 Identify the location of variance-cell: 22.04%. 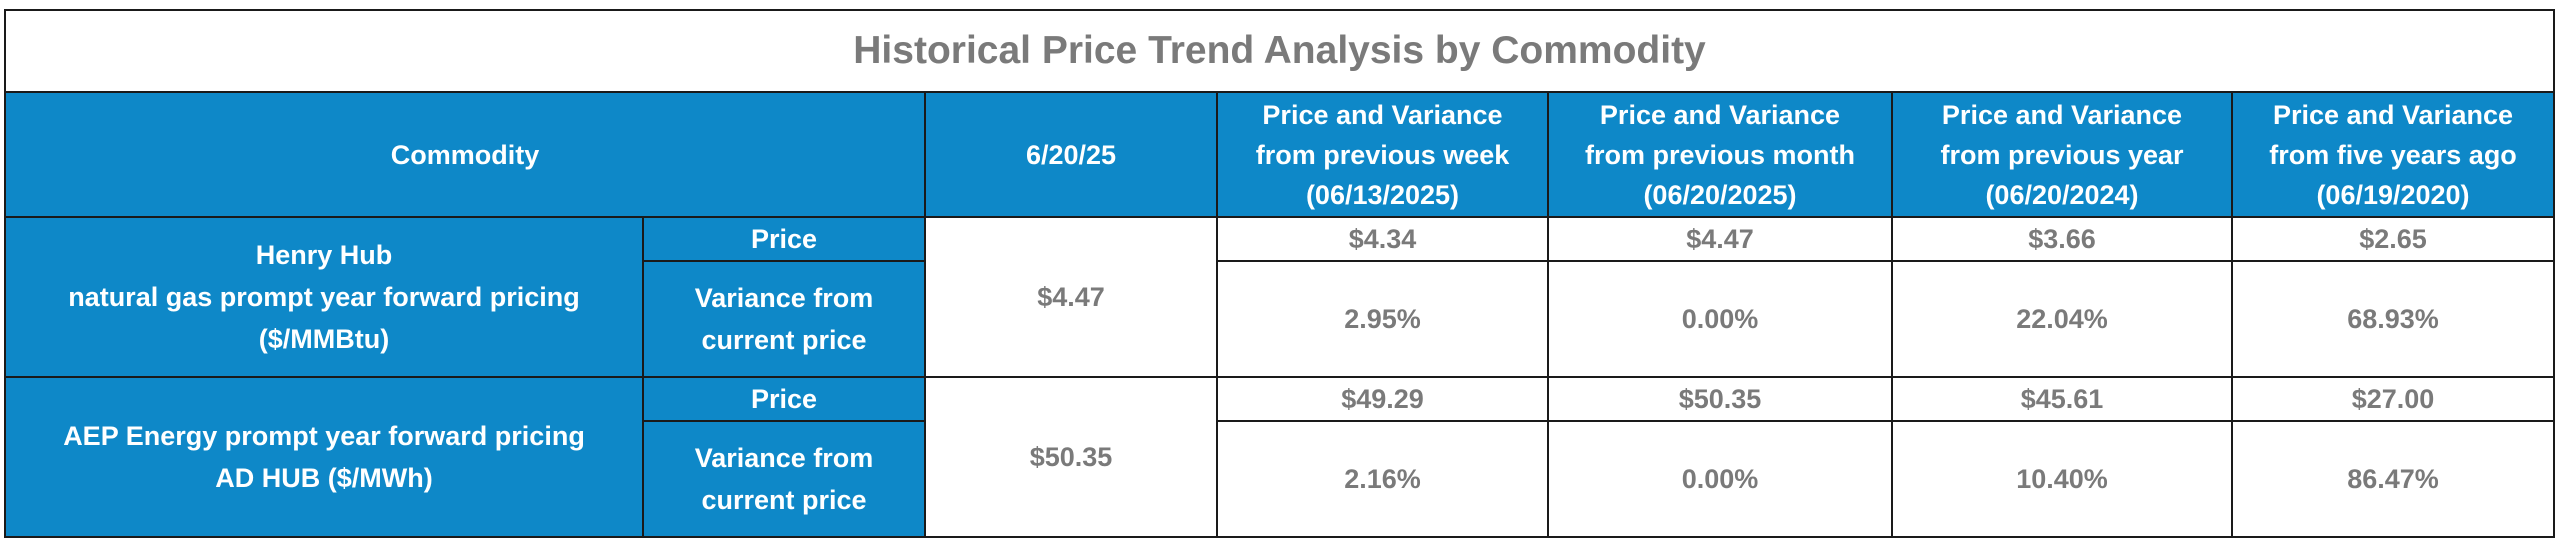
(2062, 319).